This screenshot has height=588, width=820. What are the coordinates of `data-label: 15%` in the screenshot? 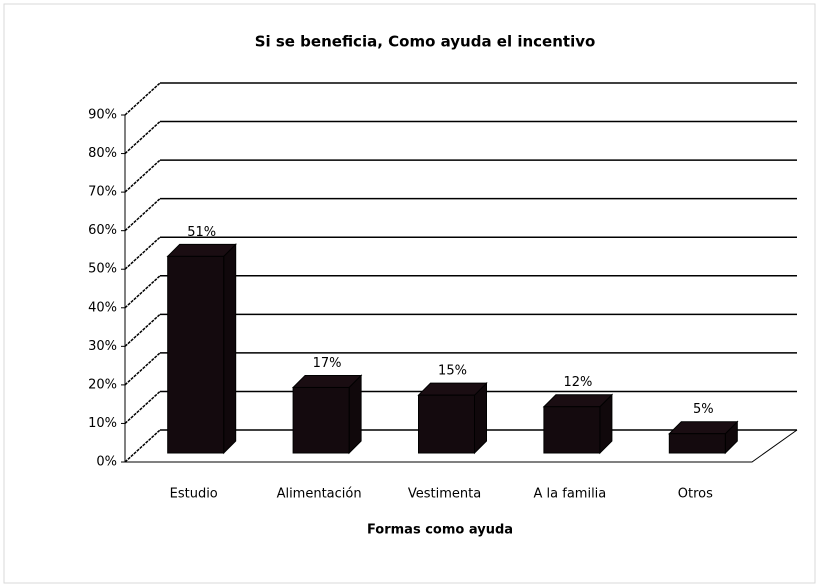 It's located at (452, 371).